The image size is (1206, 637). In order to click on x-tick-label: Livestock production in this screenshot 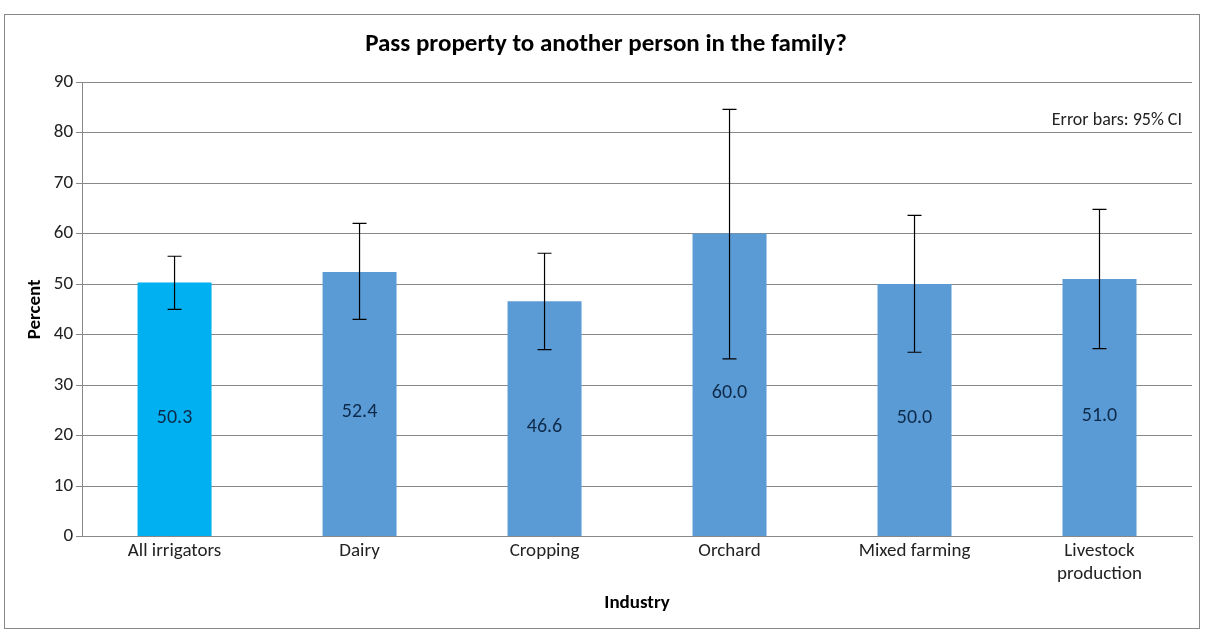, I will do `click(1099, 560)`.